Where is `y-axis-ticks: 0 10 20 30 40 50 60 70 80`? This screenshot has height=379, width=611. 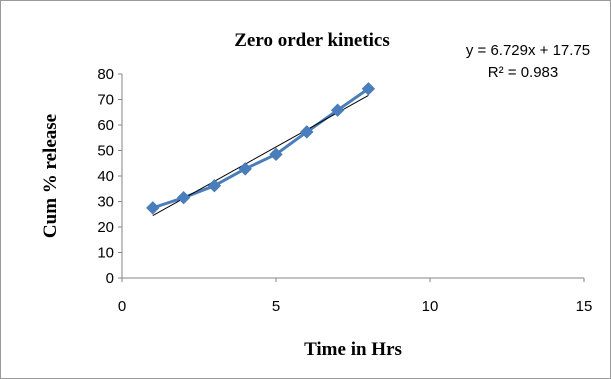
y-axis-ticks: 0 10 20 30 40 50 60 70 80 is located at coordinates (109, 176).